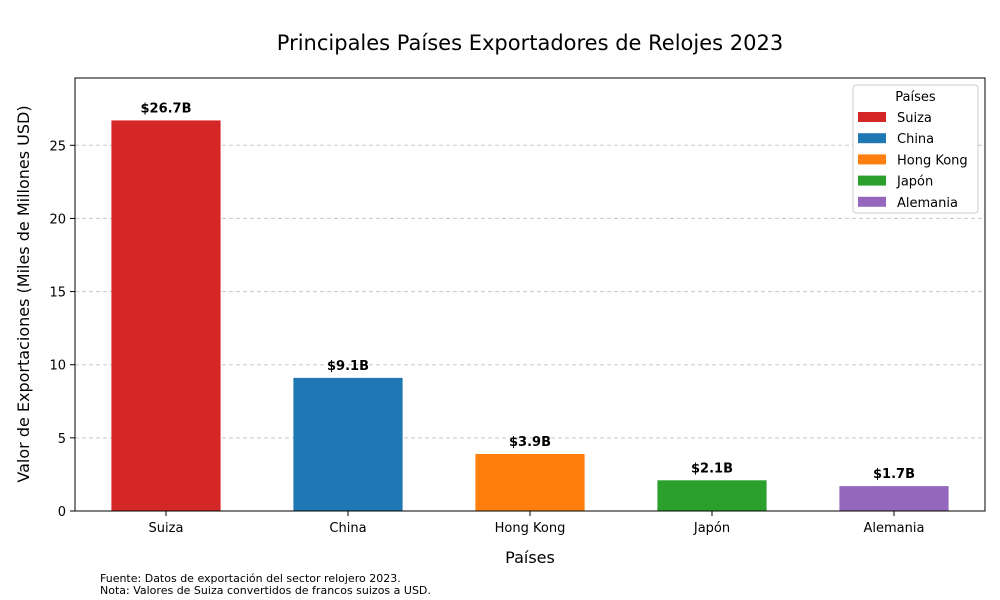 The height and width of the screenshot is (600, 1000). Describe the element at coordinates (530, 528) in the screenshot. I see `x-tick-label: Hong Kong` at that location.